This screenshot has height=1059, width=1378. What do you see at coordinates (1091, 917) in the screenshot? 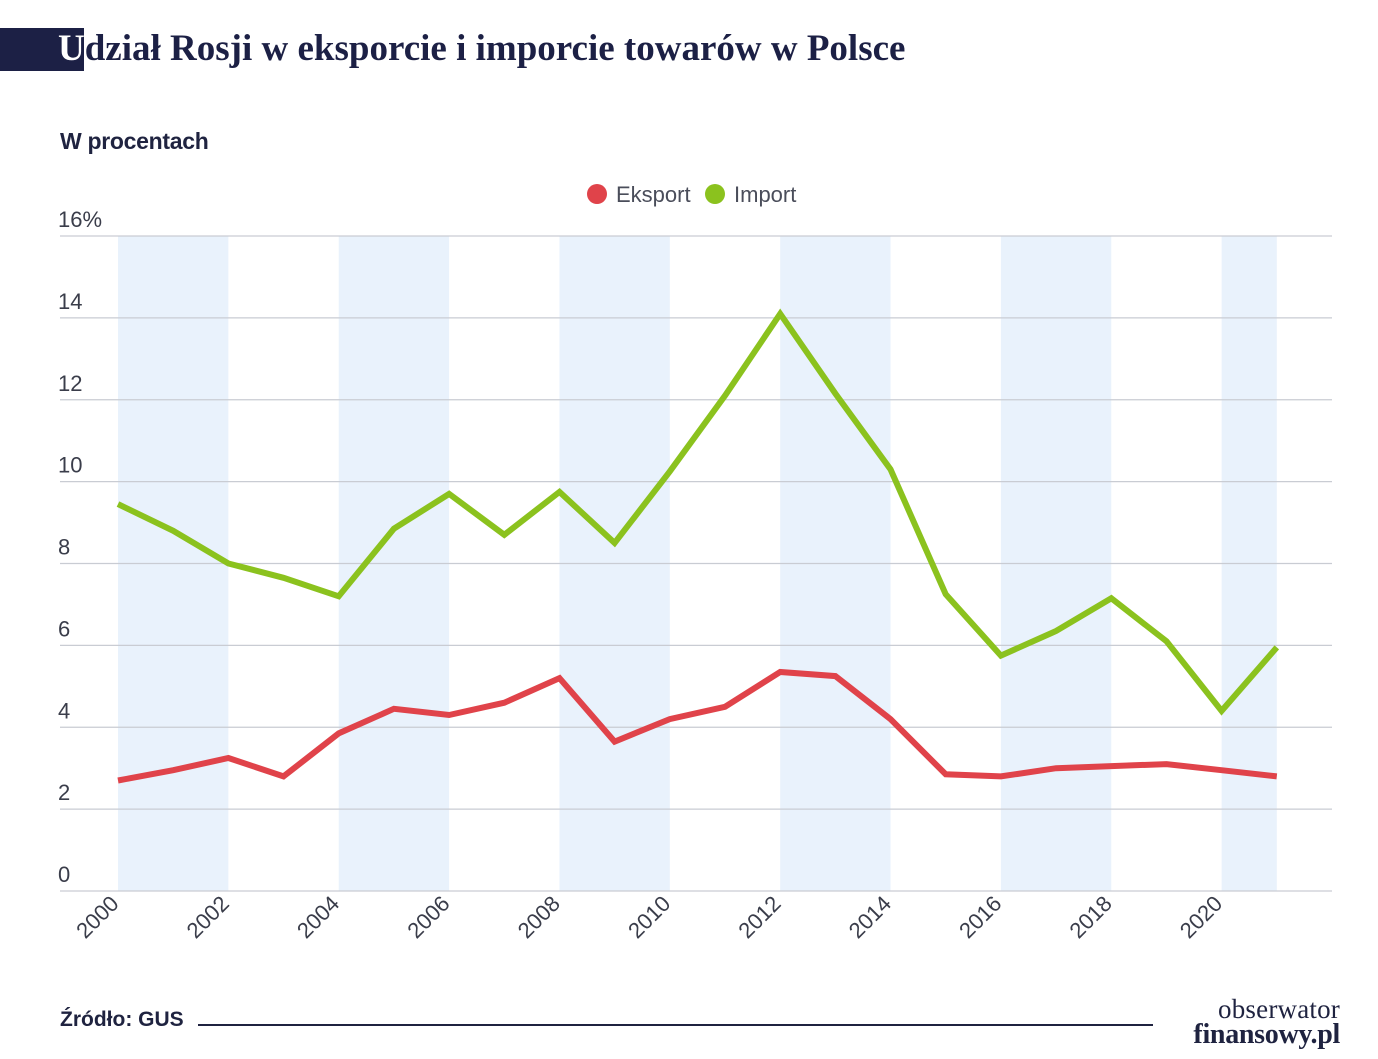
I see `x-tick-label: 2018` at bounding box center [1091, 917].